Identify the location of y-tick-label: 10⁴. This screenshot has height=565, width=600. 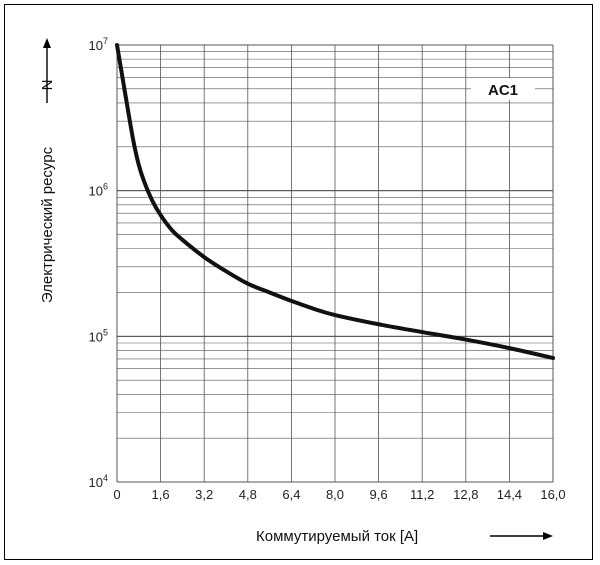
(98, 481).